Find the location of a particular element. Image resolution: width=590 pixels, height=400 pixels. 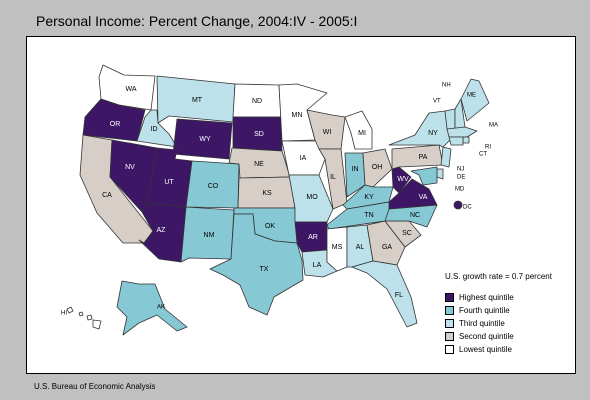

state-label: TX is located at coordinates (264, 269).